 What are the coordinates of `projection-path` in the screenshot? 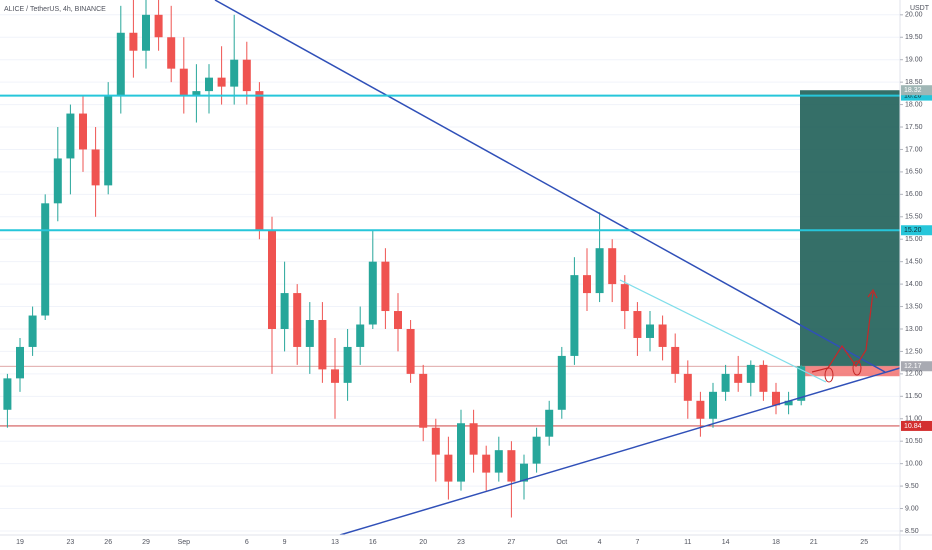 It's located at (842, 332).